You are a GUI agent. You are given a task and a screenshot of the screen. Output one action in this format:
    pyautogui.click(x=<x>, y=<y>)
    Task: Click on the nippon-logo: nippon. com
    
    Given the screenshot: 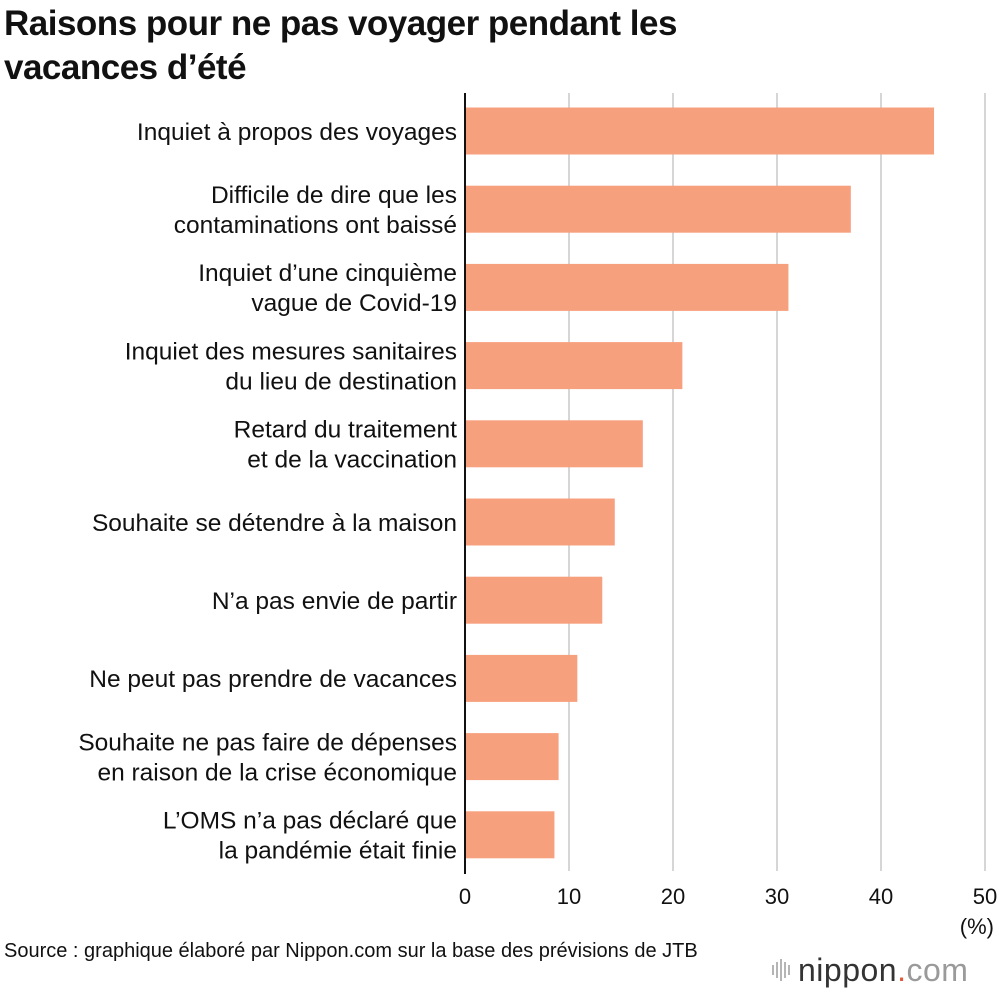 What is the action you would take?
    pyautogui.click(x=870, y=970)
    